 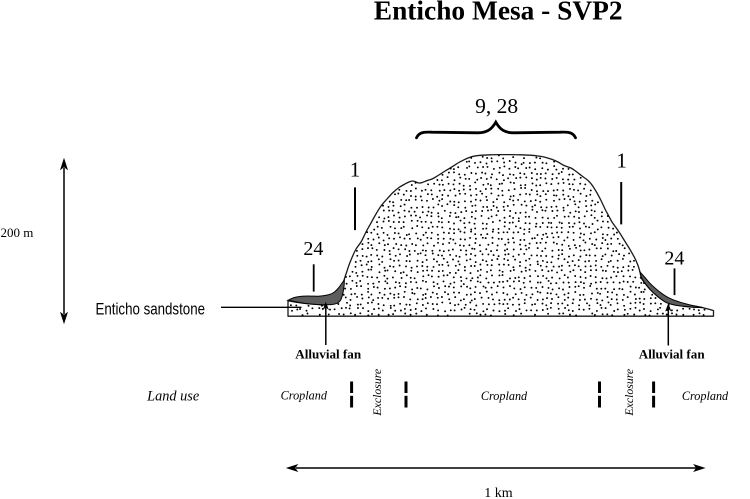 I want to click on svg-text: 200 m, so click(x=17, y=232).